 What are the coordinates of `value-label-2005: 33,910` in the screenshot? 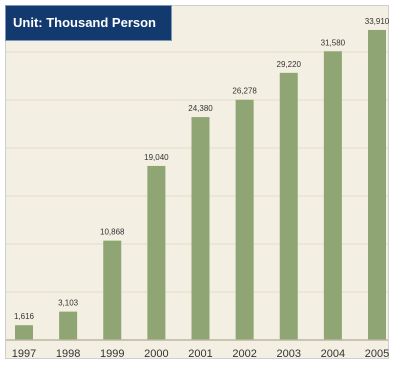 It's located at (377, 21).